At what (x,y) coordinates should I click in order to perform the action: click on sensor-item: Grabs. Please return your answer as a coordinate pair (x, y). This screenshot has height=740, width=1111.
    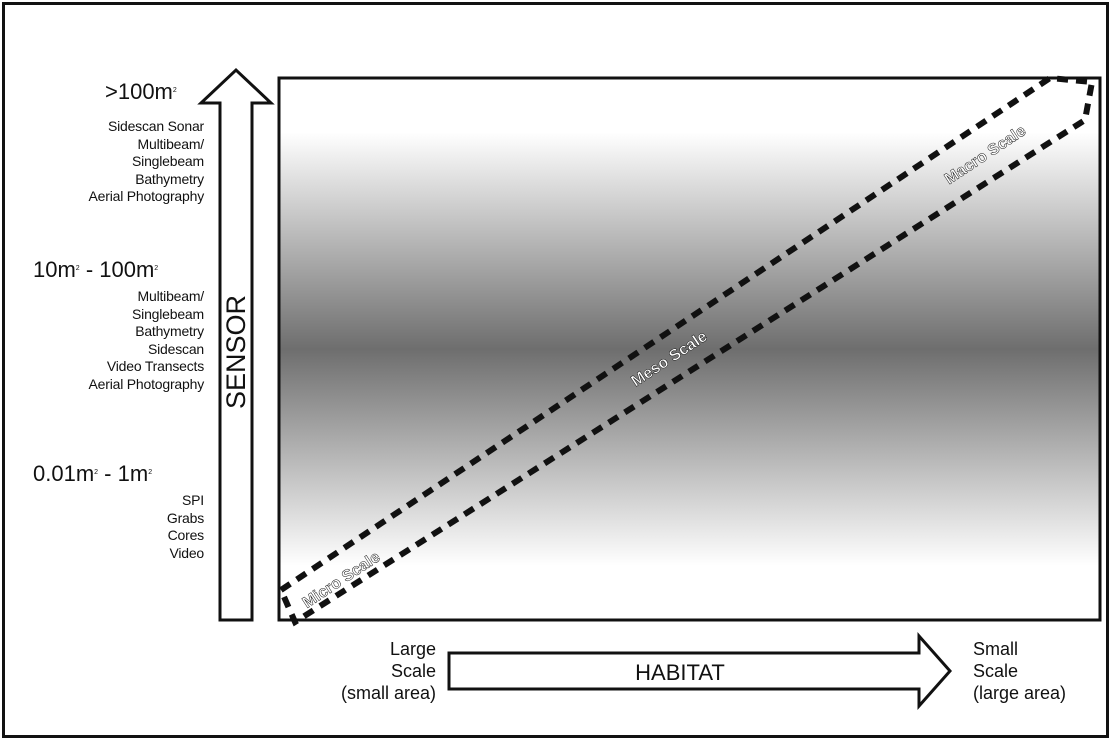
    Looking at the image, I should click on (185, 517).